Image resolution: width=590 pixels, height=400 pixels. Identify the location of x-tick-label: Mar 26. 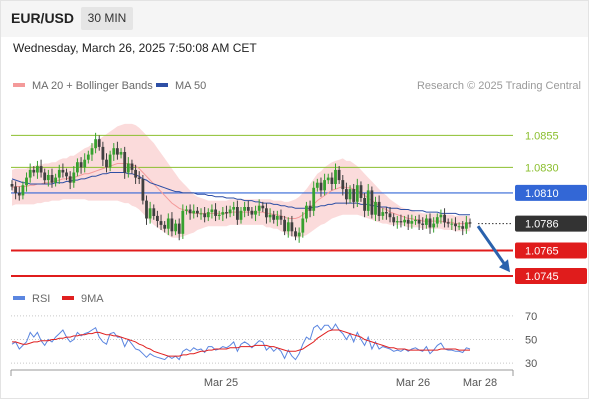
(413, 383).